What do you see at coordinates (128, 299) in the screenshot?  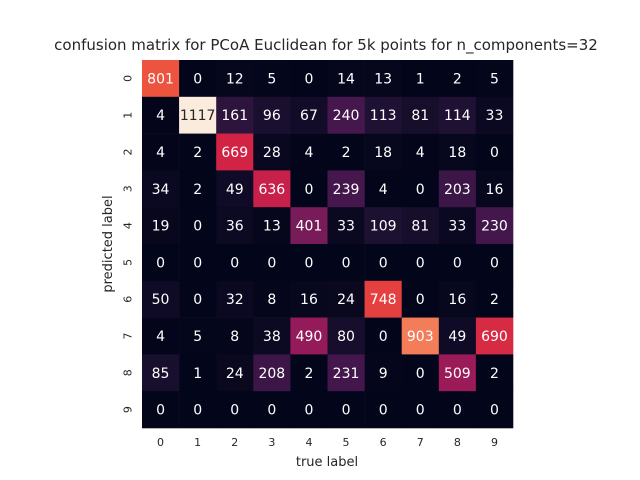 I see `y-tick-label: 6` at bounding box center [128, 299].